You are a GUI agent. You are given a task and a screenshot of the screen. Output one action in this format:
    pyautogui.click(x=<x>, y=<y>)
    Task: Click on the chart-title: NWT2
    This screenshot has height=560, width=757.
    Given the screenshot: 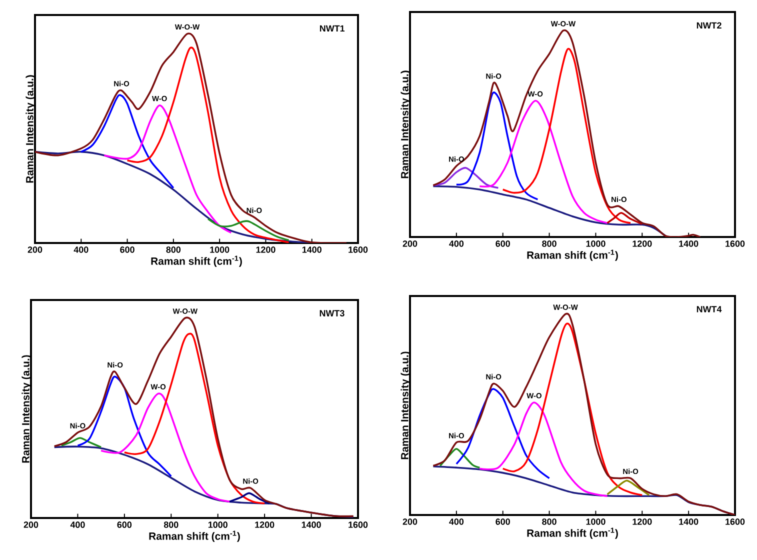 What is the action you would take?
    pyautogui.click(x=709, y=25)
    